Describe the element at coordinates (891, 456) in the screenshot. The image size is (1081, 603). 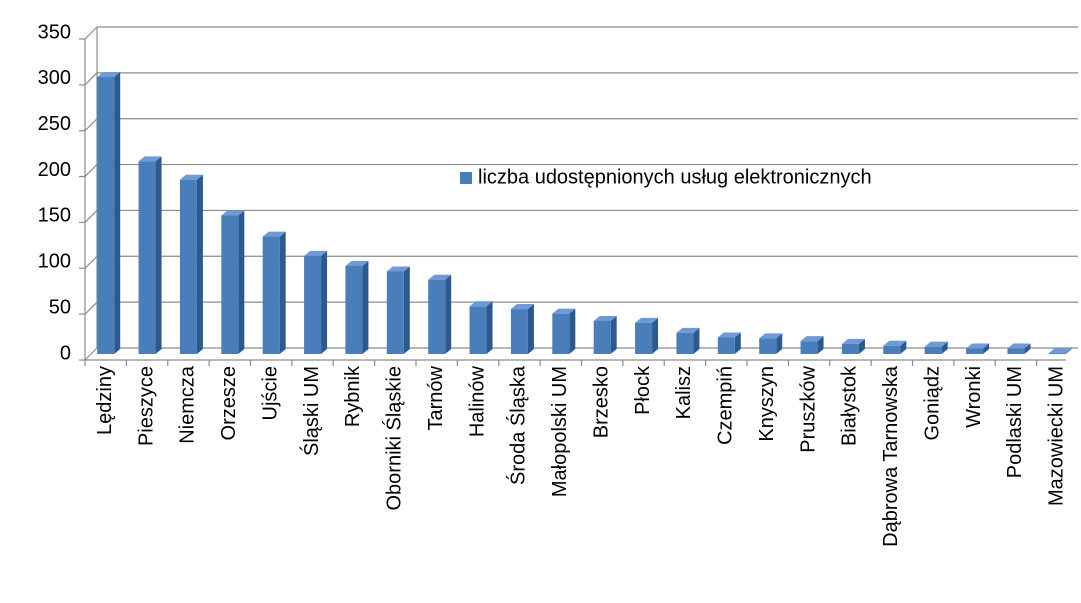
I see `x-tick-label: Dąbrowa Tarnowska` at that location.